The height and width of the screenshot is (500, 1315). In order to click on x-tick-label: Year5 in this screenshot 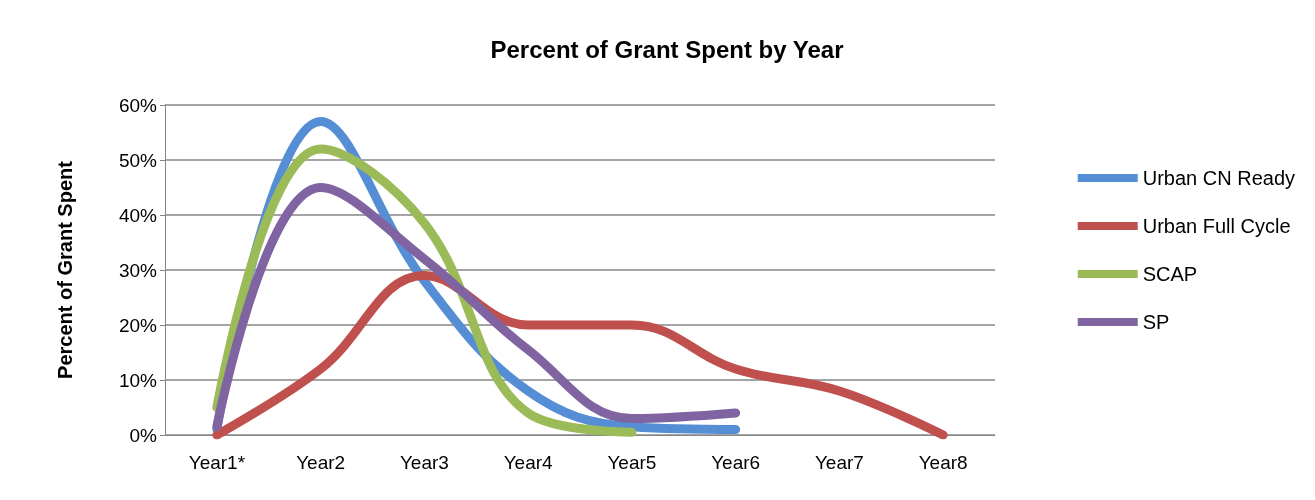, I will do `click(632, 462)`.